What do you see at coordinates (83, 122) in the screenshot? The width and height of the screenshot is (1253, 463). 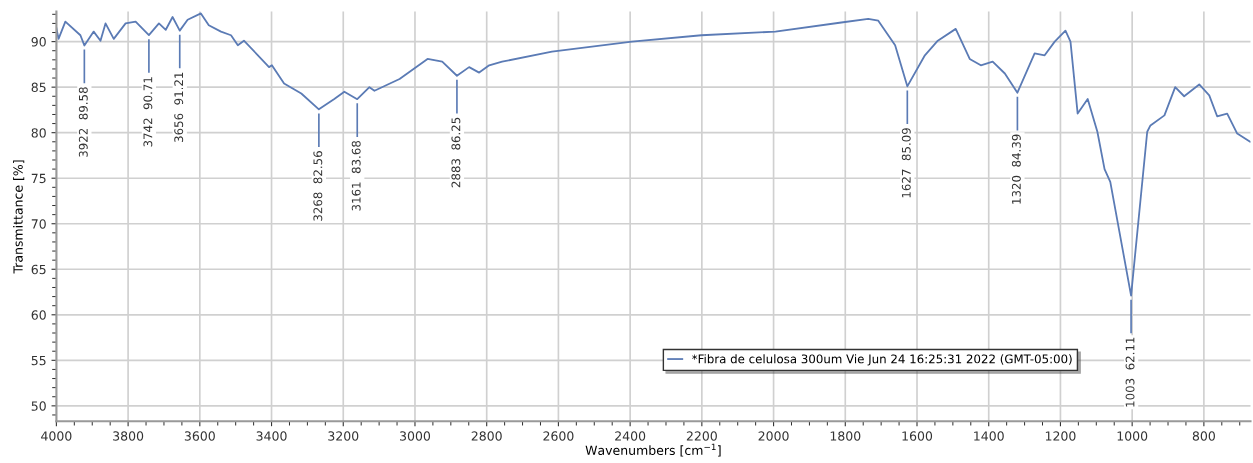 I see `annotation: 3922 89.58` at bounding box center [83, 122].